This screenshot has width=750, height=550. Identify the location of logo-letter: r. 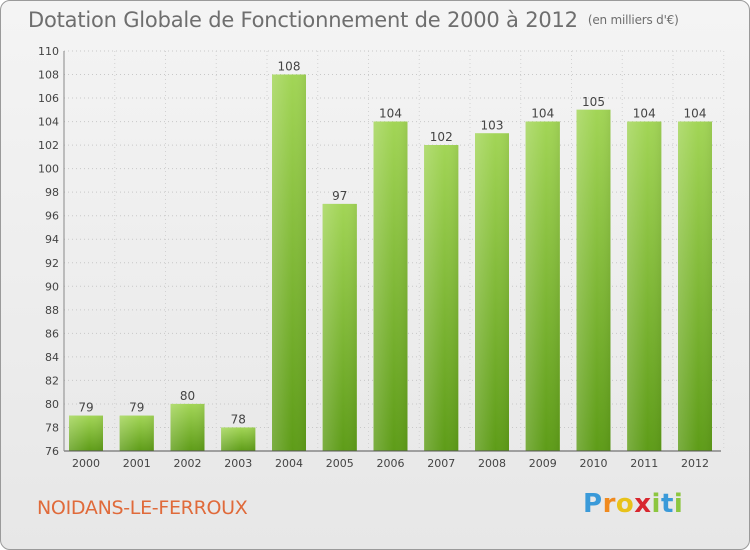
(609, 504).